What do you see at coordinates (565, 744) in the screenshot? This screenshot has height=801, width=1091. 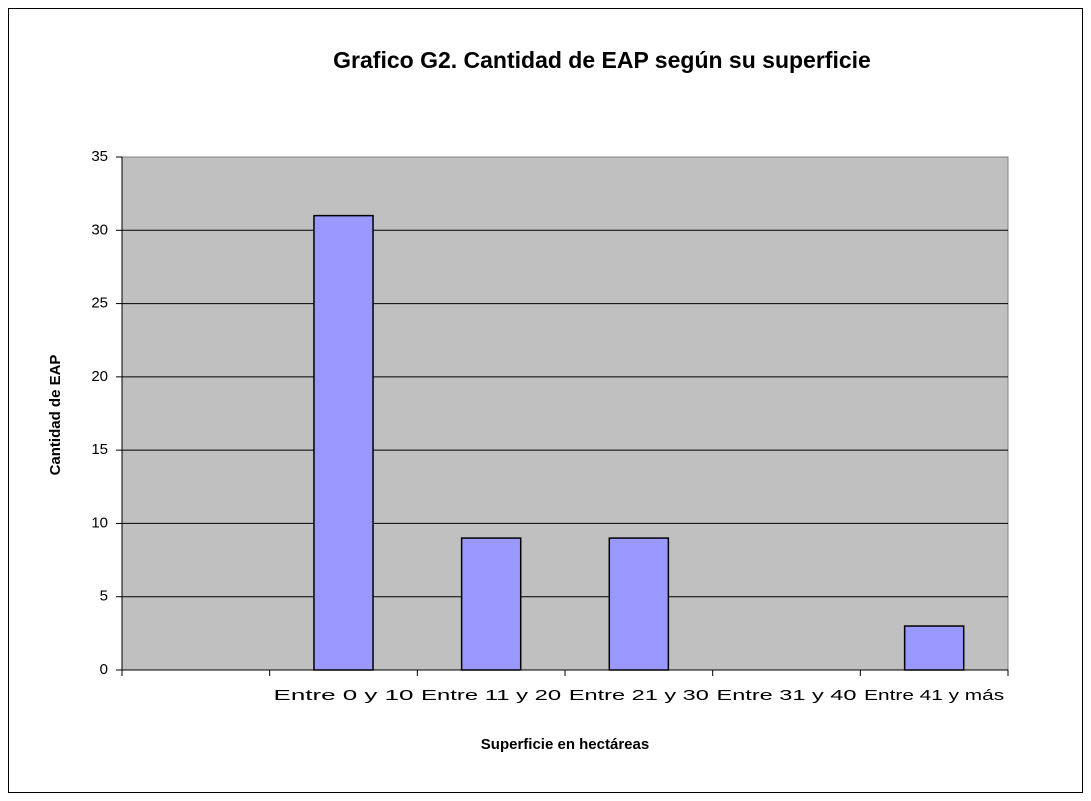 I see `x-axis-title: Superficie en hectáreas` at bounding box center [565, 744].